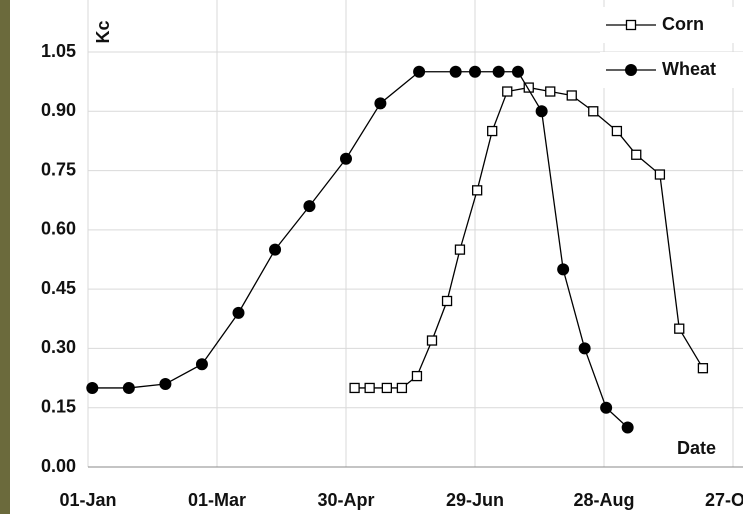 This screenshot has height=514, width=743. What do you see at coordinates (345, 500) in the screenshot?
I see `x-tick-label: 30-Apr` at bounding box center [345, 500].